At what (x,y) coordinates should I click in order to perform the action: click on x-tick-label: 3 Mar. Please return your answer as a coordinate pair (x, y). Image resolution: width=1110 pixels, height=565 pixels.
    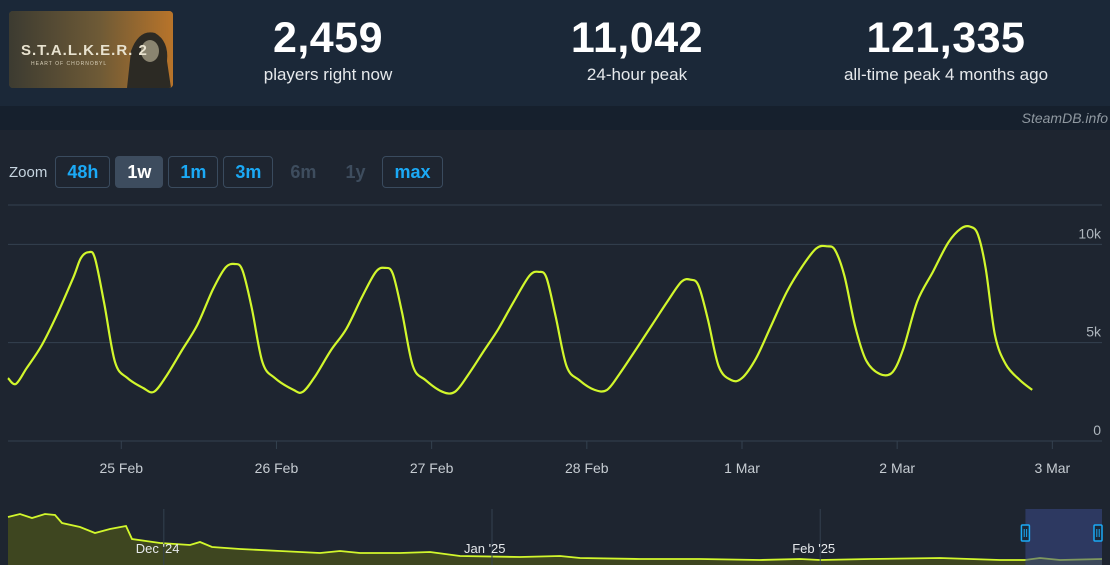
    Looking at the image, I should click on (1052, 468).